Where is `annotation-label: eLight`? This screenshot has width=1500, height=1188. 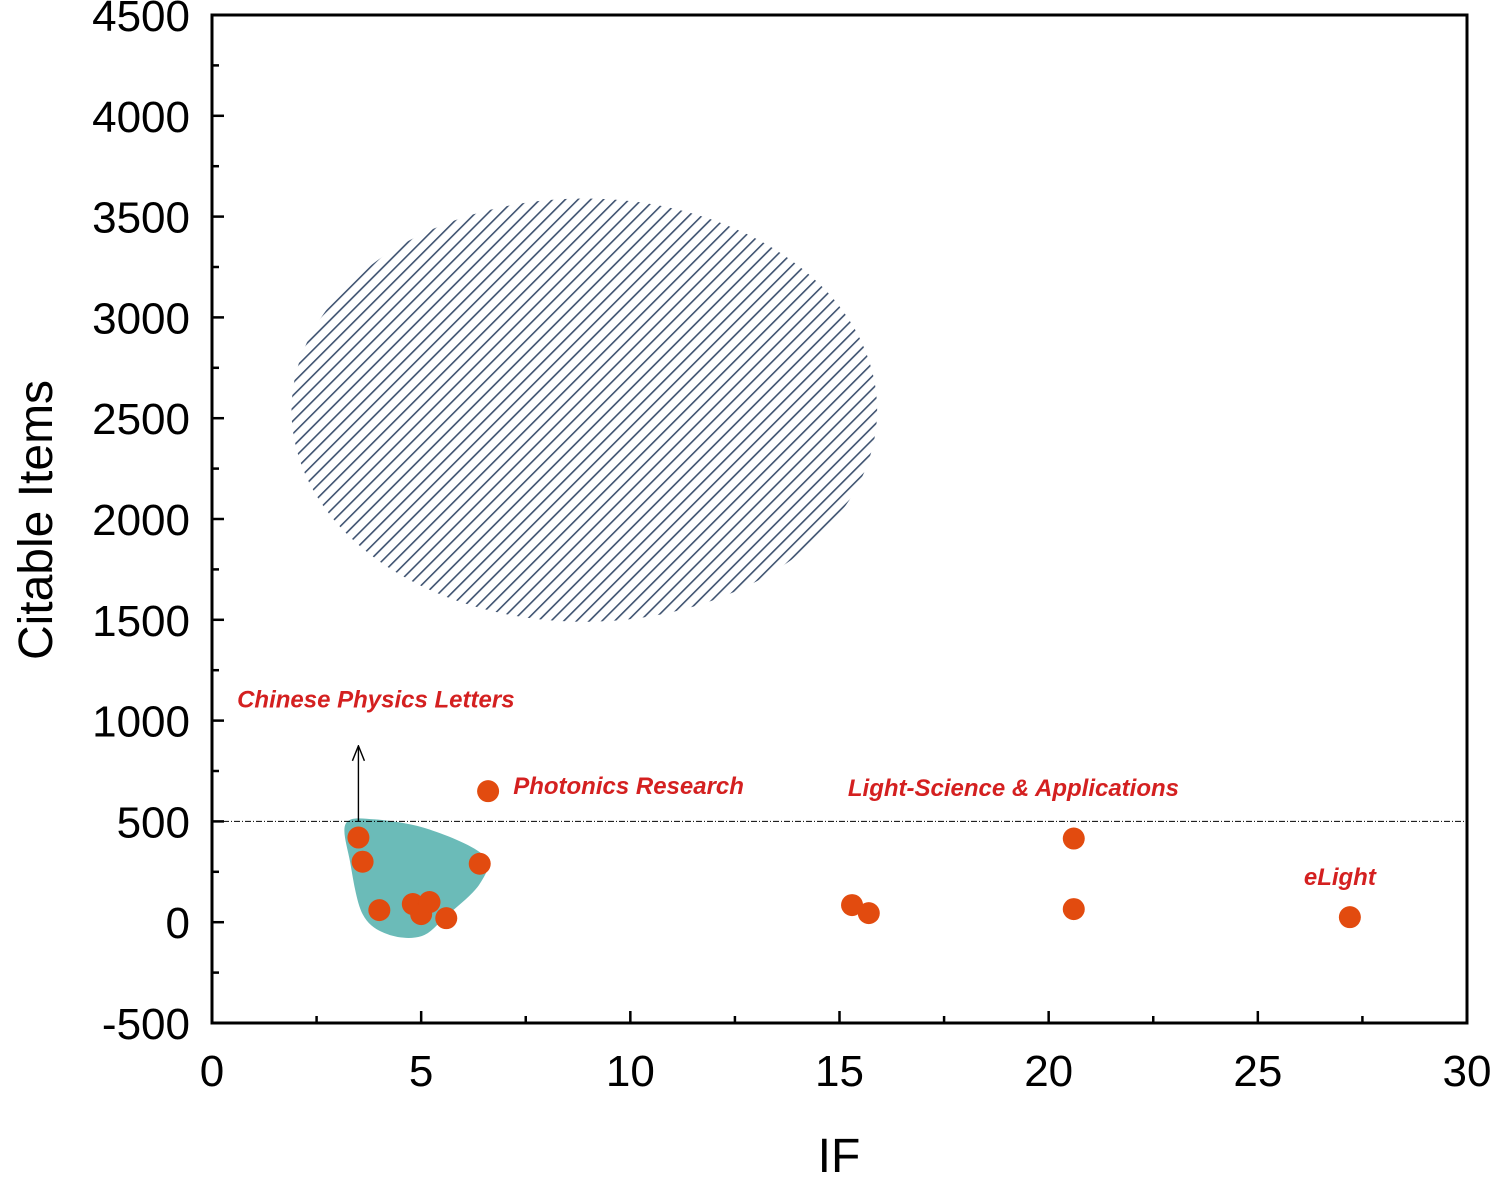
annotation-label: eLight is located at coordinates (1340, 877).